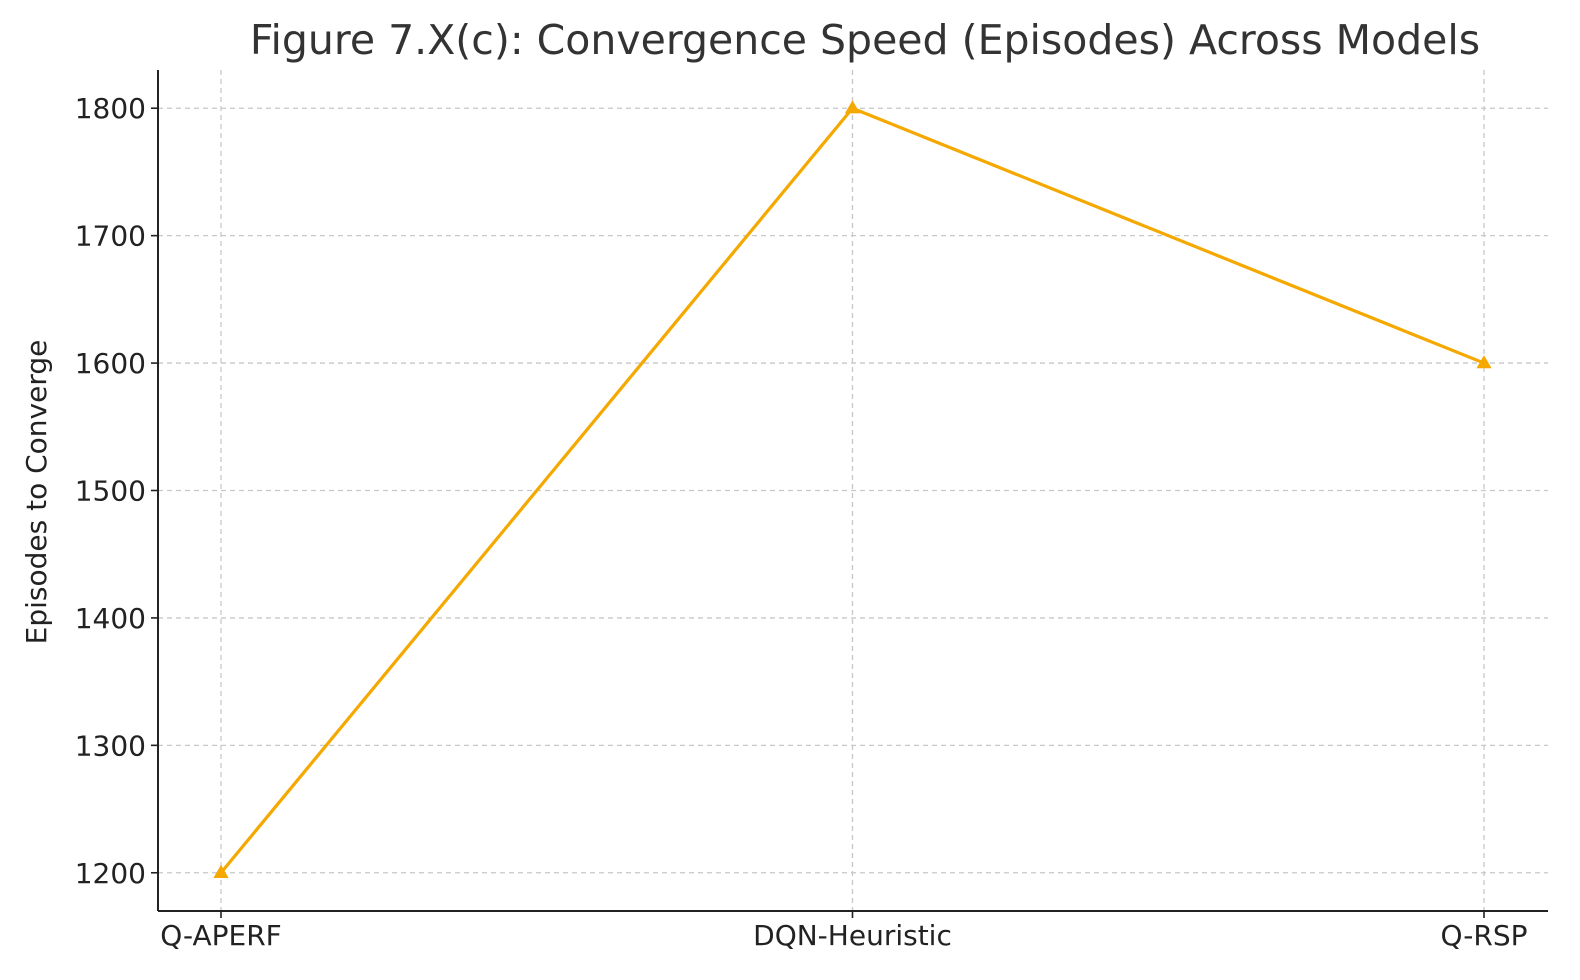 This screenshot has width=1580, height=980. Describe the element at coordinates (110, 363) in the screenshot. I see `y-tick-label: 1600` at that location.